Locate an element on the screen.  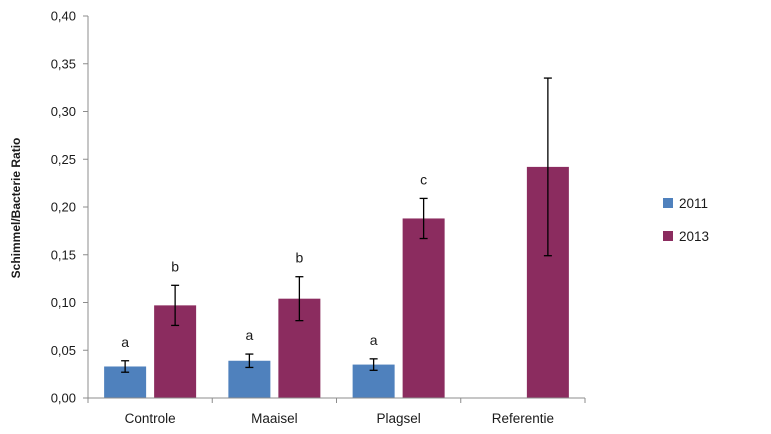
x-axis: Controle Maaisel Plagsel Referentie is located at coordinates (336, 411).